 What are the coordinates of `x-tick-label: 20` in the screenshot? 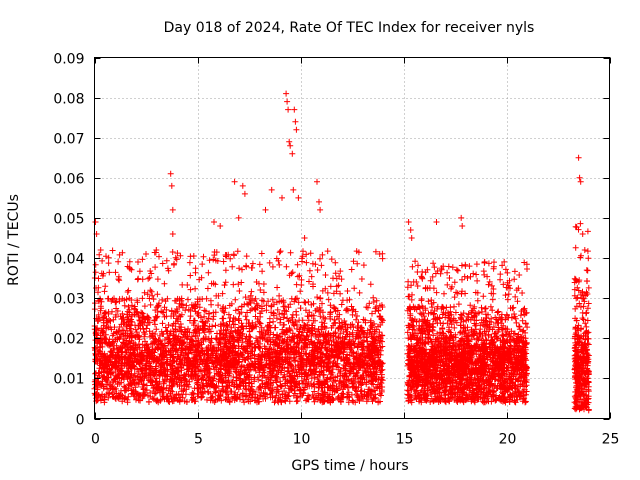 It's located at (508, 440).